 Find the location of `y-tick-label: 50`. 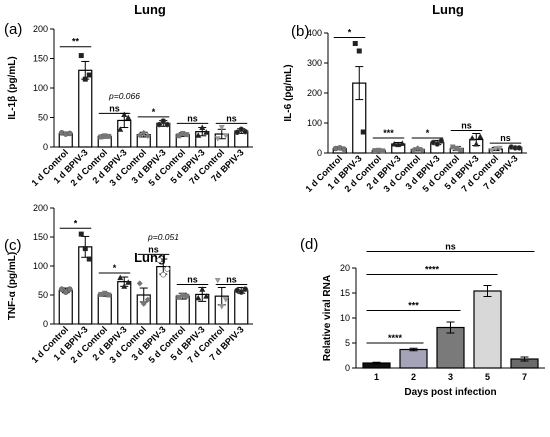

y-tick-label: 50 is located at coordinates (43, 118).